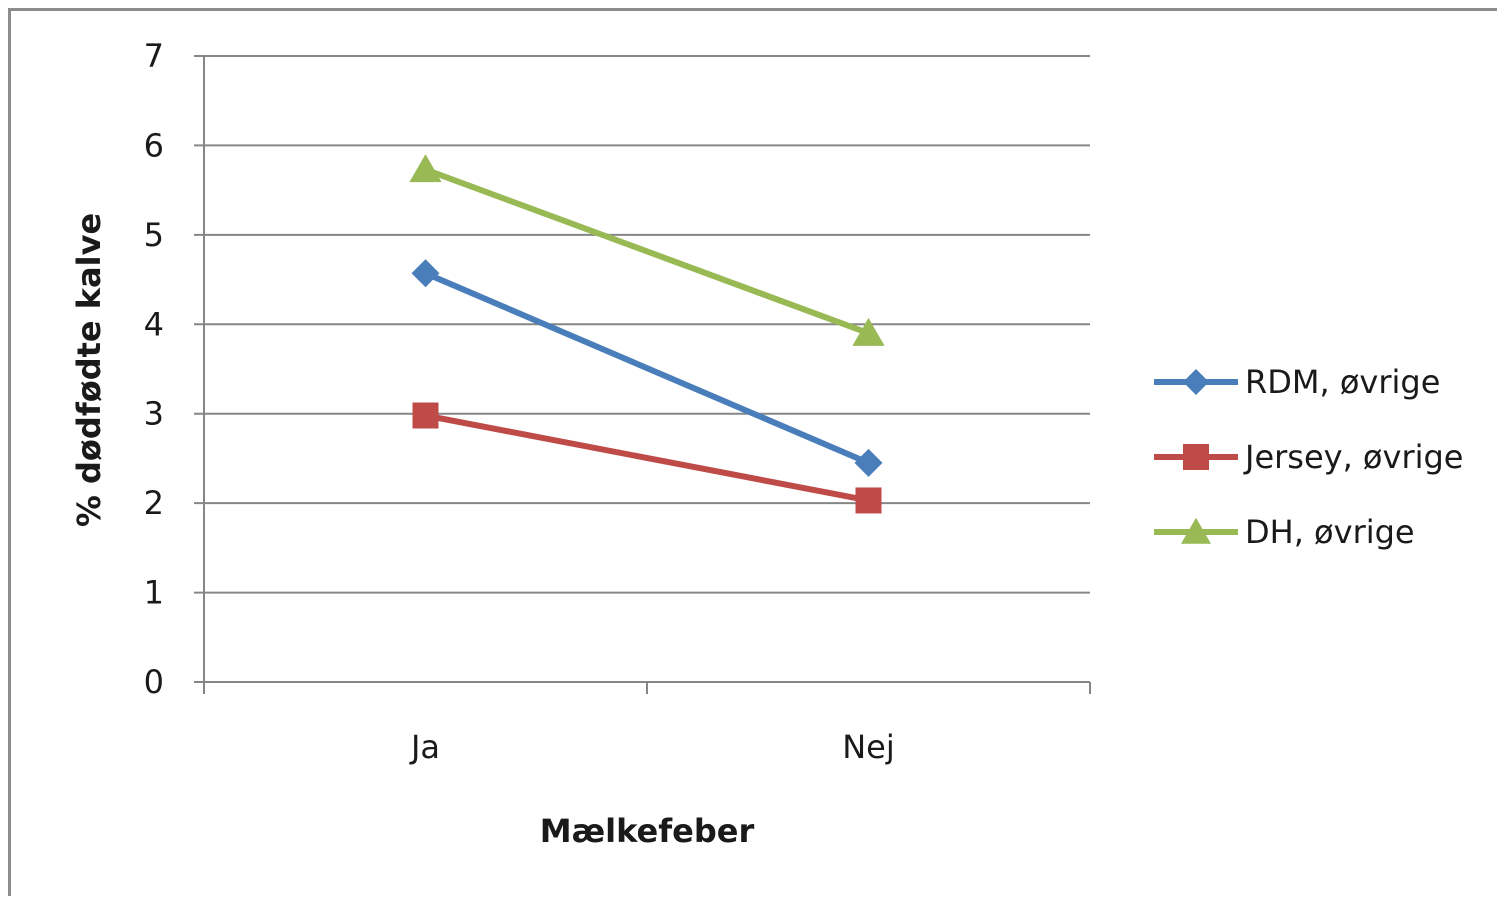 The image size is (1501, 900). I want to click on y-tick-label: 4, so click(154, 324).